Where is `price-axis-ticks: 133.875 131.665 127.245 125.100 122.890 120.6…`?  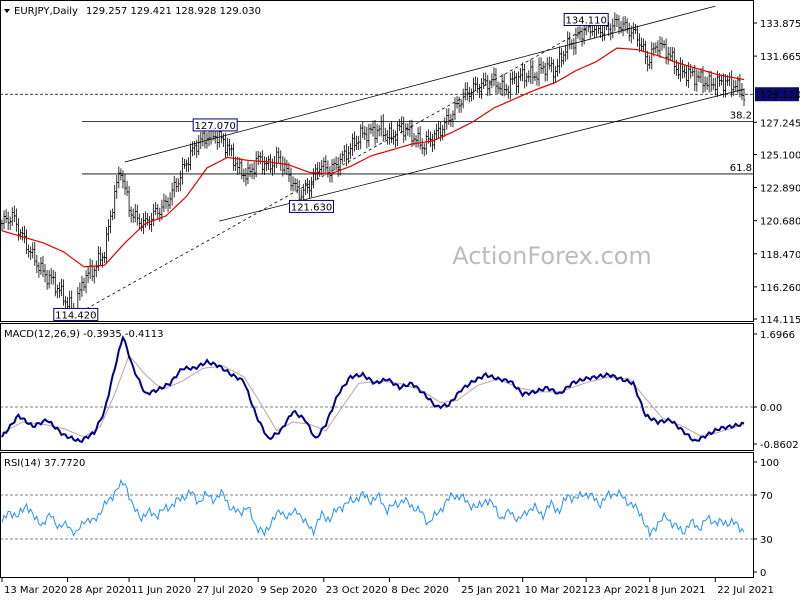 price-axis-ticks: 133.875 131.665 127.245 125.100 122.890 120.6… is located at coordinates (776, 172).